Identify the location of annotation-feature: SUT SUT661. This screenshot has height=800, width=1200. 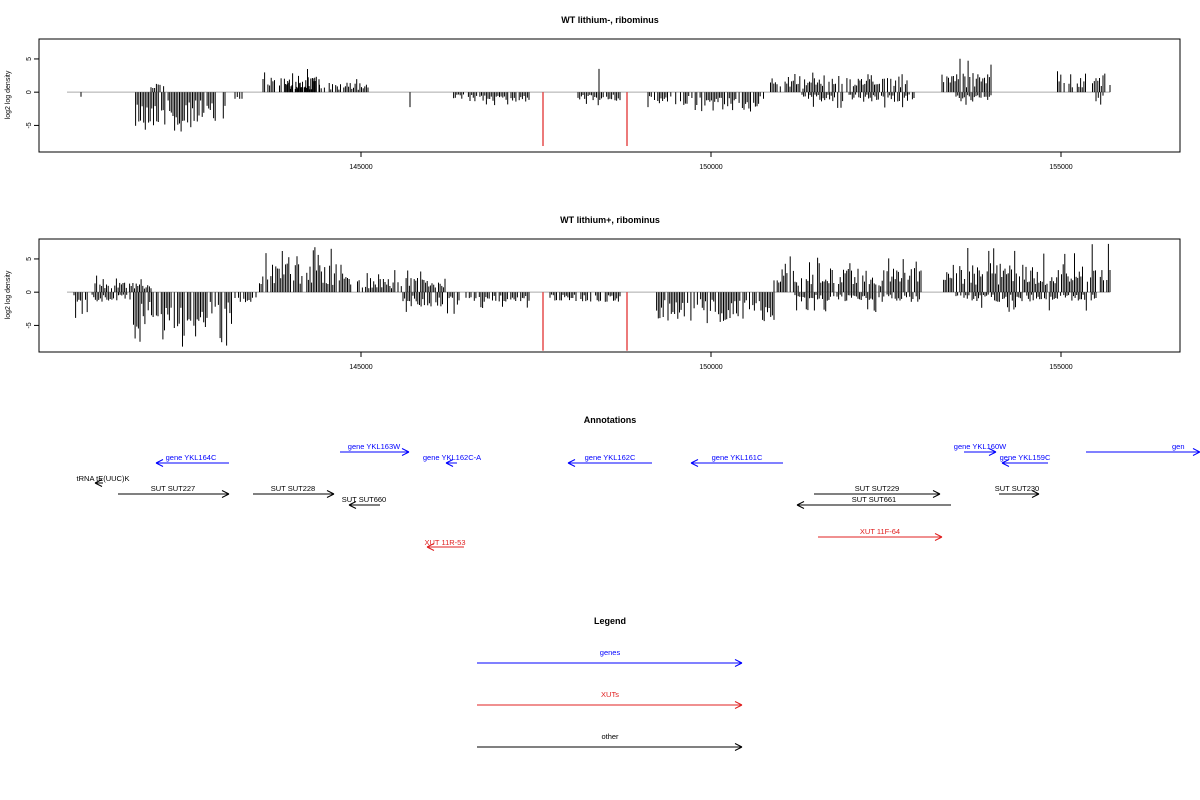
(873, 502).